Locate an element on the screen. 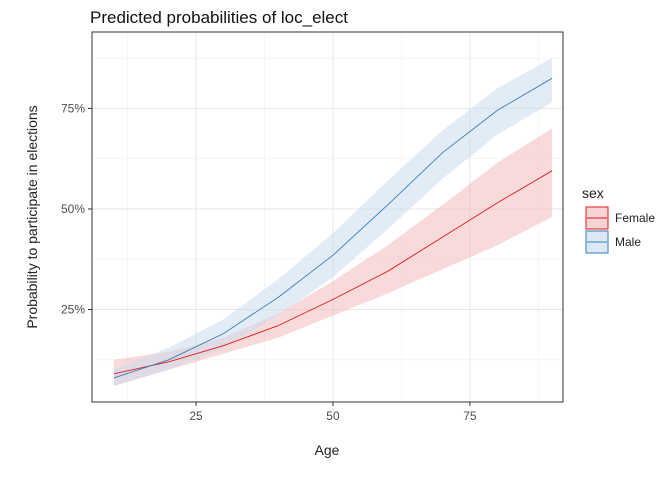 The height and width of the screenshot is (480, 672). y-tick-label: 50% is located at coordinates (73, 209).